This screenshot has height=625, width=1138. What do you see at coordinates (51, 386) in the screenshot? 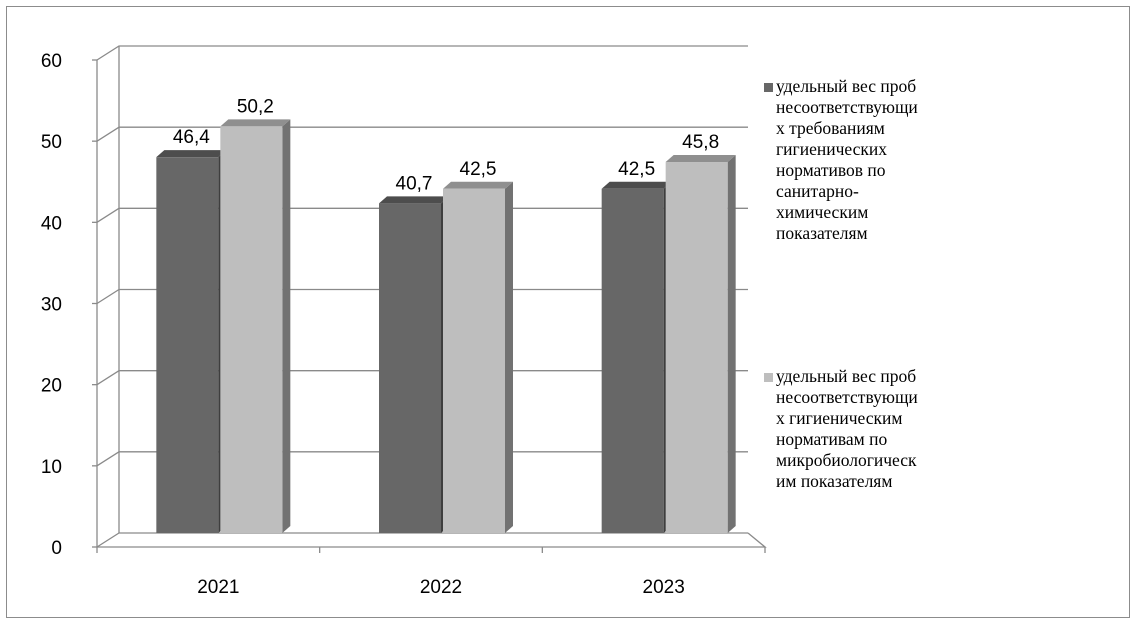
I see `y-tick-label: 20` at bounding box center [51, 386].